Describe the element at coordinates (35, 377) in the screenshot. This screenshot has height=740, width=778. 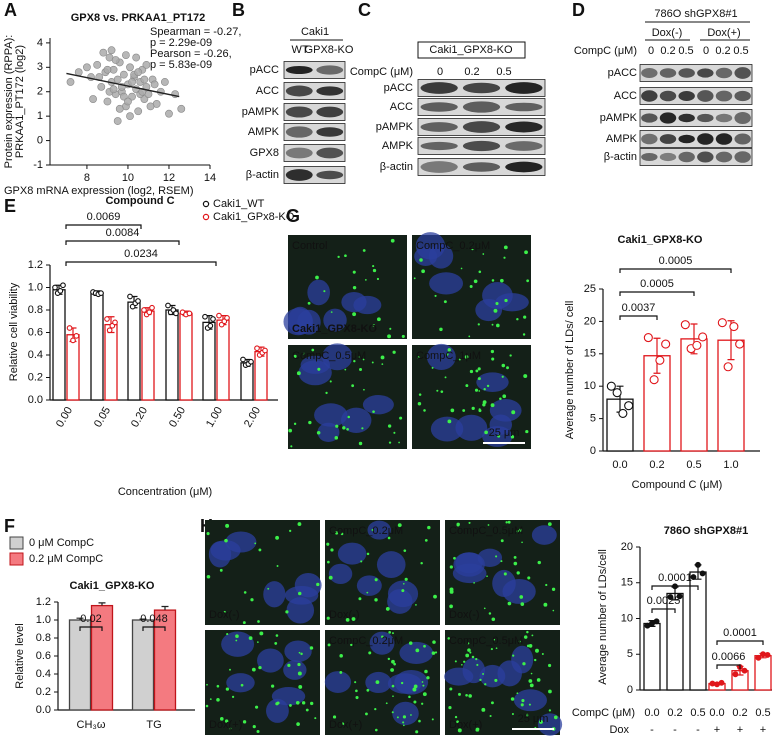
I see `y-tick-label: 0.2` at that location.